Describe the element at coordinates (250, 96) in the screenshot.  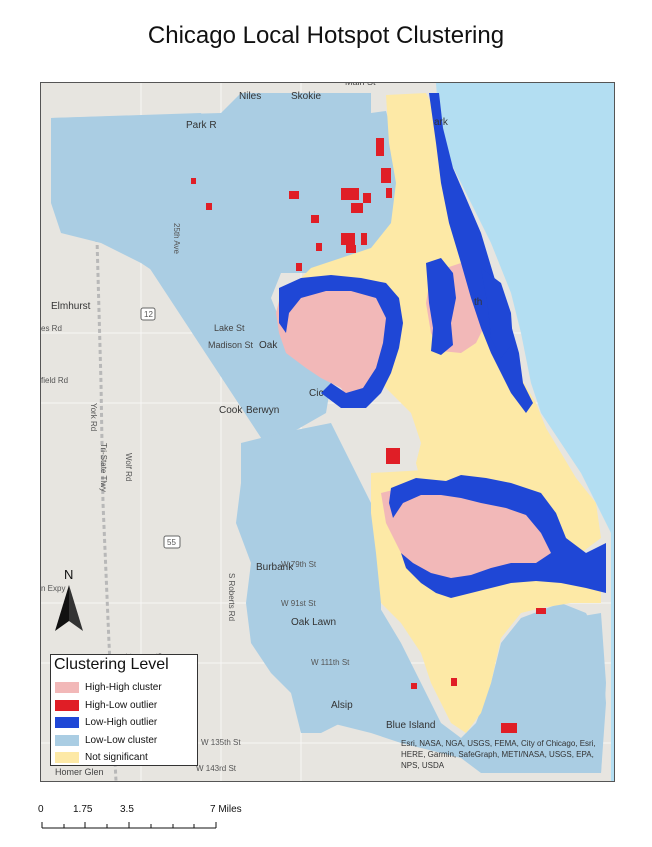
I see `label-niles: Niles` at that location.